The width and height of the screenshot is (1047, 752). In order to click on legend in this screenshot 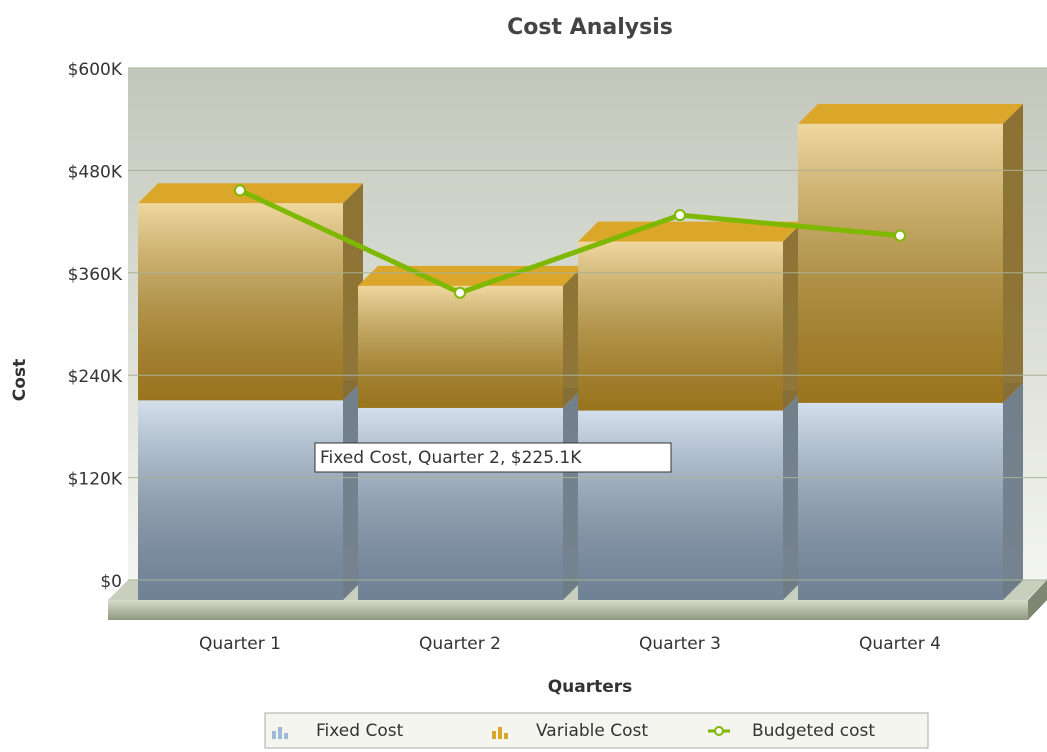, I will do `click(596, 730)`.